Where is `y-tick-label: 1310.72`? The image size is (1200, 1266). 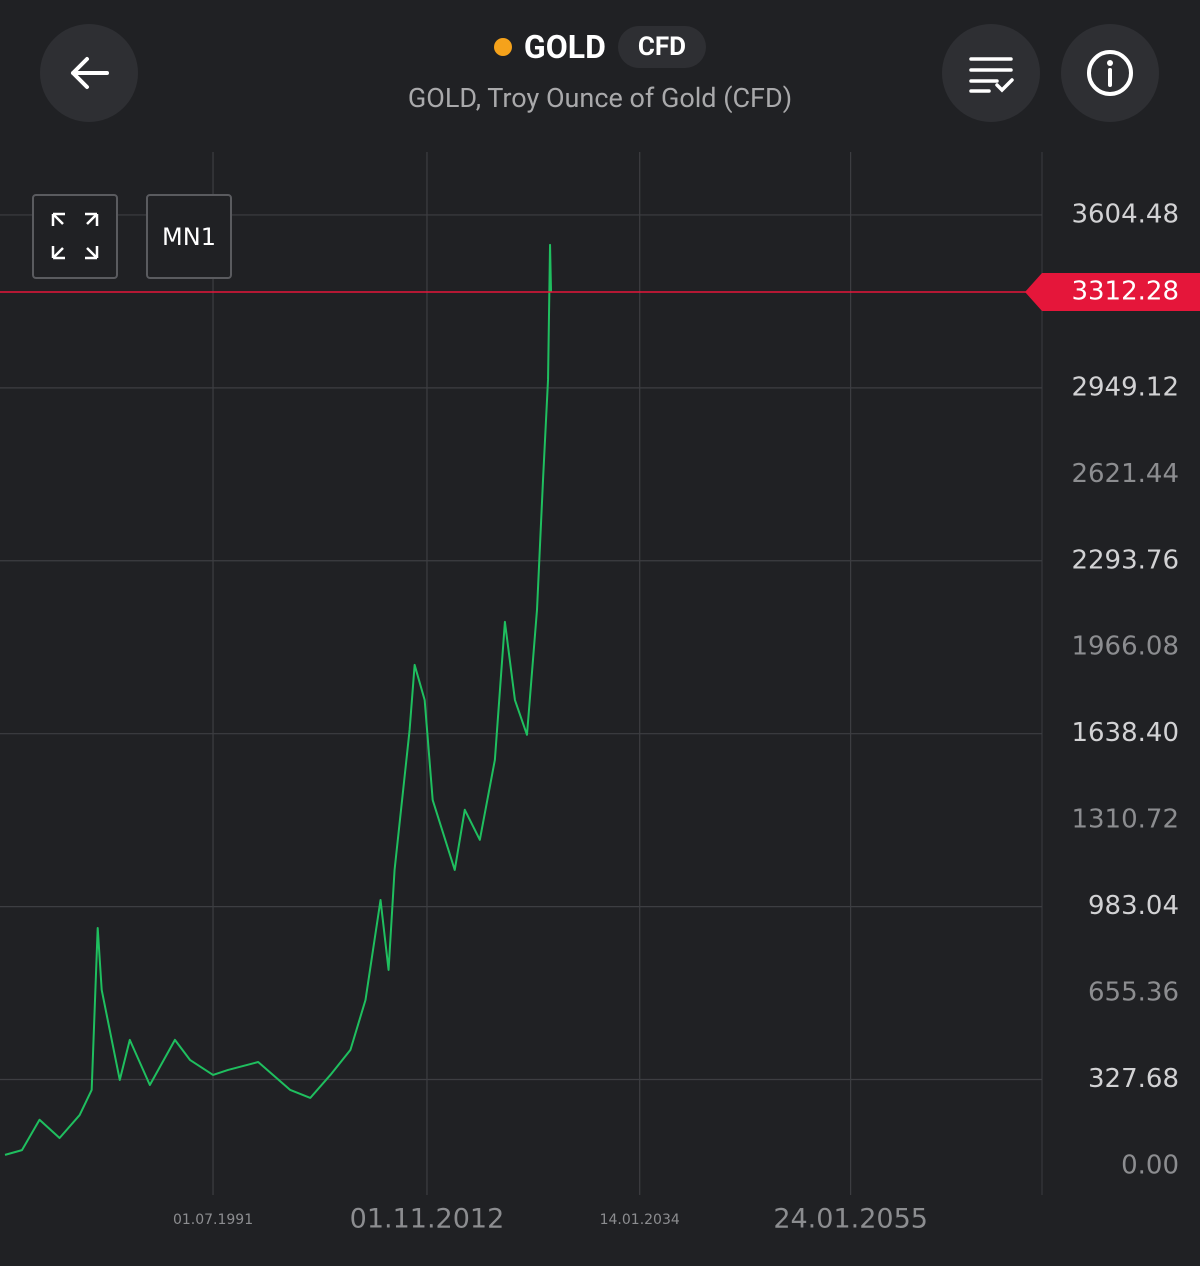 y-tick-label: 1310.72 is located at coordinates (1125, 820).